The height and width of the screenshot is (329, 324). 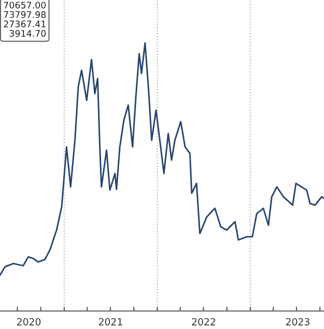 What do you see at coordinates (204, 322) in the screenshot?
I see `x-tick-label: 2022` at bounding box center [204, 322].